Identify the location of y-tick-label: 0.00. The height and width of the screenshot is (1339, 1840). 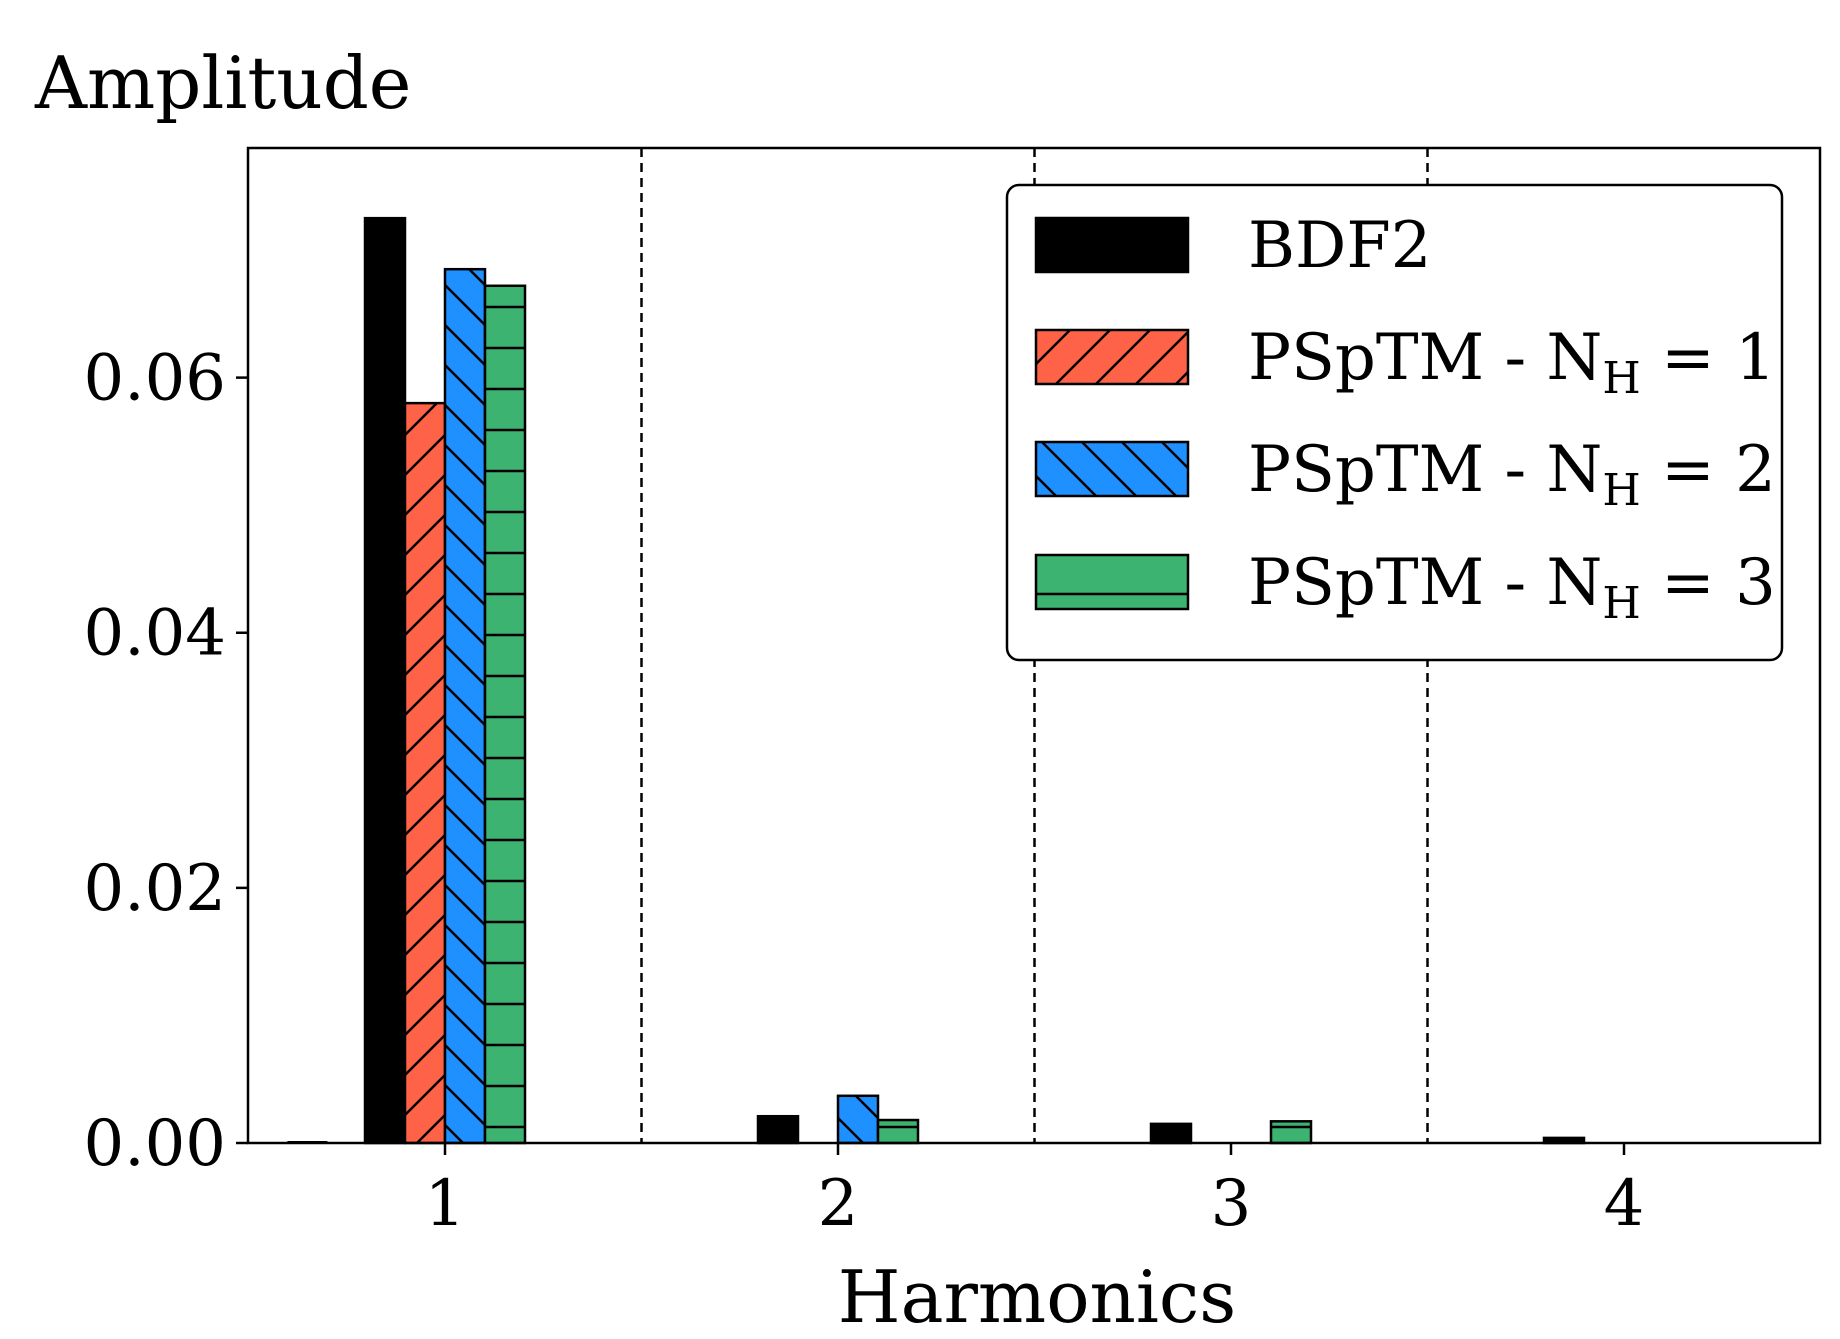
(155, 1144).